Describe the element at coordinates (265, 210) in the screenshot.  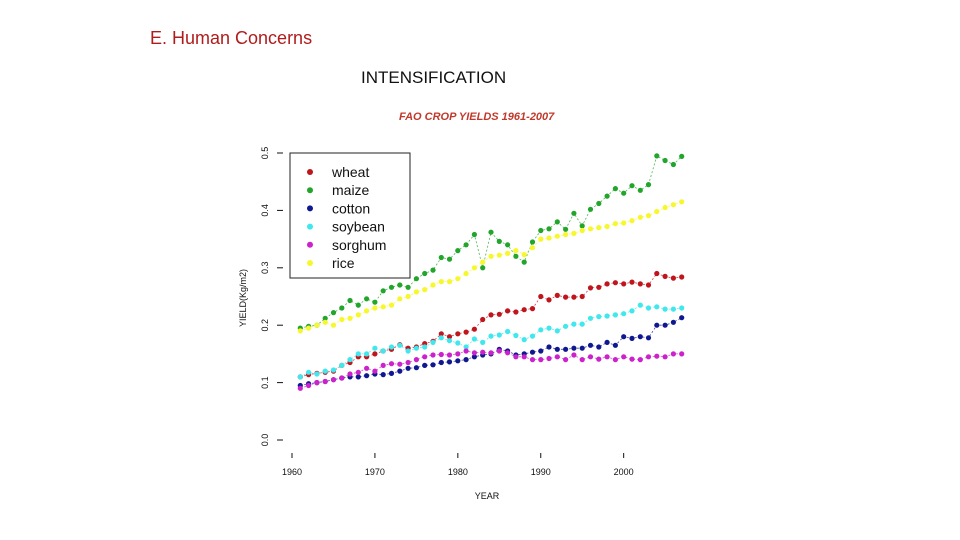
I see `y-tick-label: 0.4` at that location.